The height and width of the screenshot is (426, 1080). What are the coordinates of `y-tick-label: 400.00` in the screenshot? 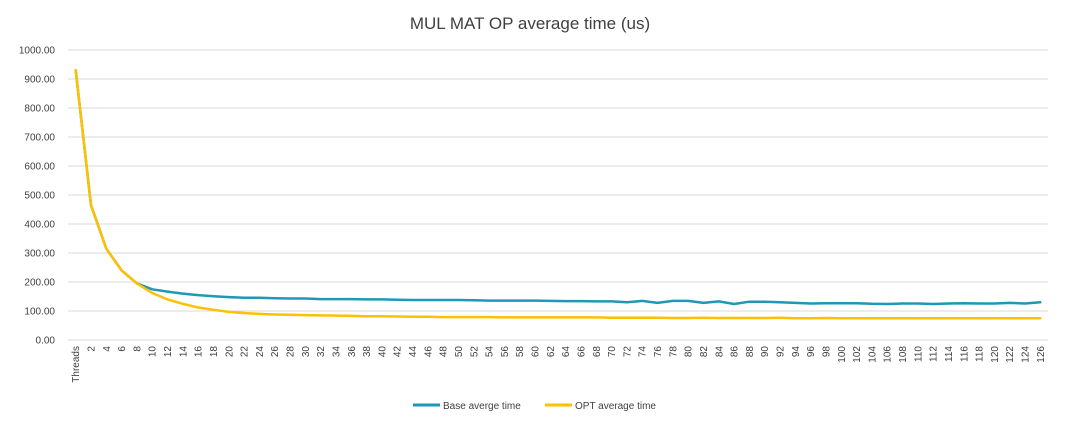 It's located at (39, 225).